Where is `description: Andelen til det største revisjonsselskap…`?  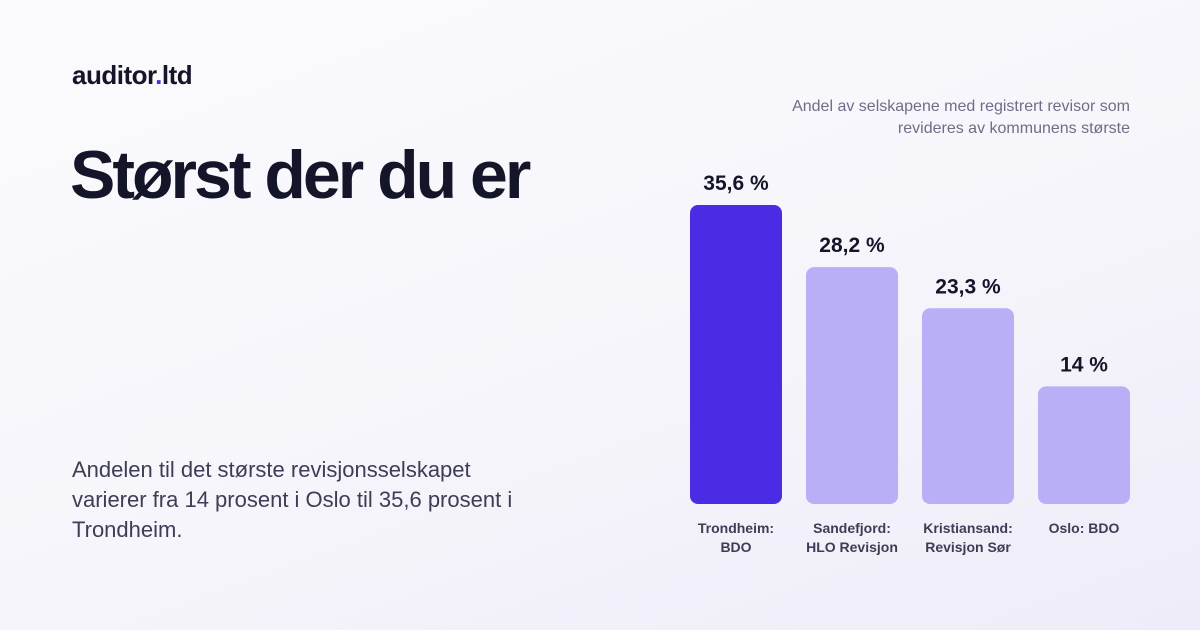
description: Andelen til det største revisjonsselskap… is located at coordinates (292, 499).